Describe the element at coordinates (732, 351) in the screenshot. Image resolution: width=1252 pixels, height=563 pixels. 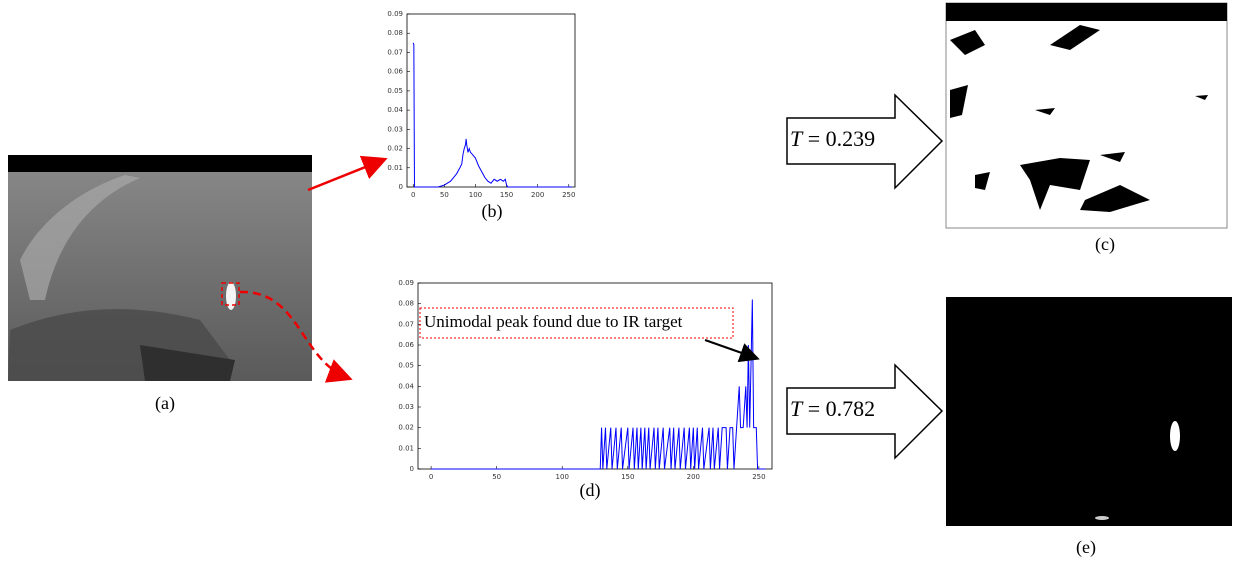
I see `annotation-arrow` at that location.